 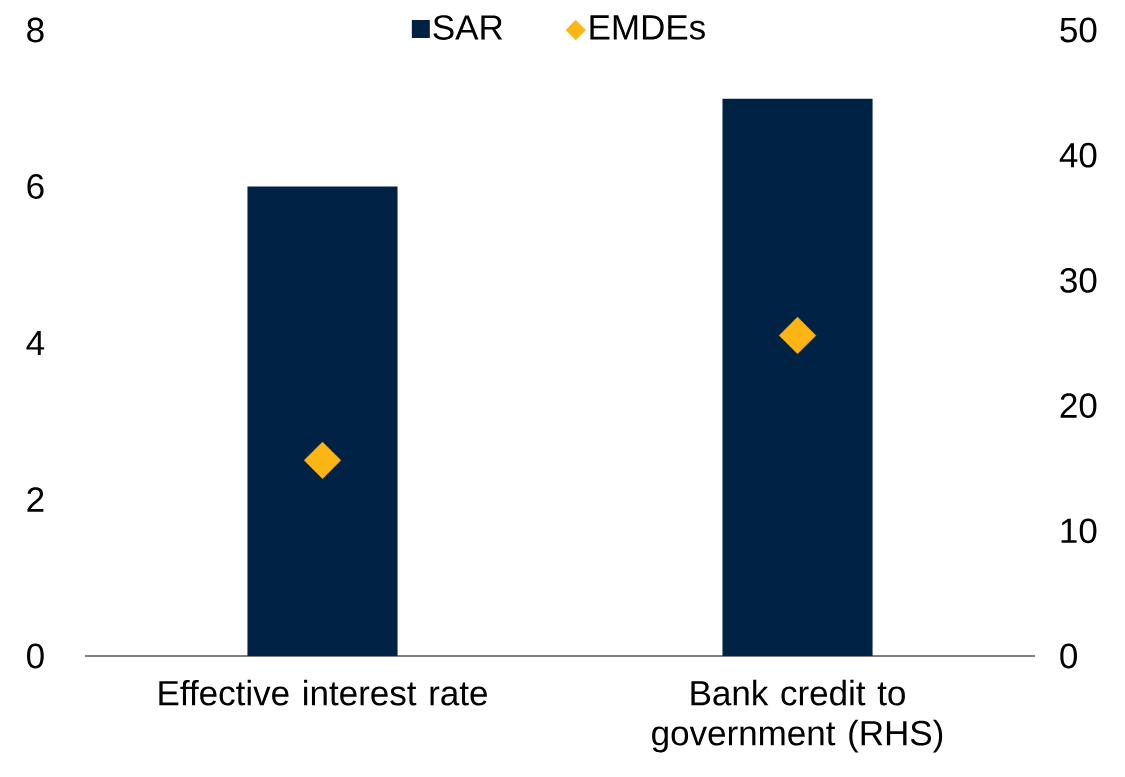 I want to click on legend-label: SAR, so click(x=468, y=27).